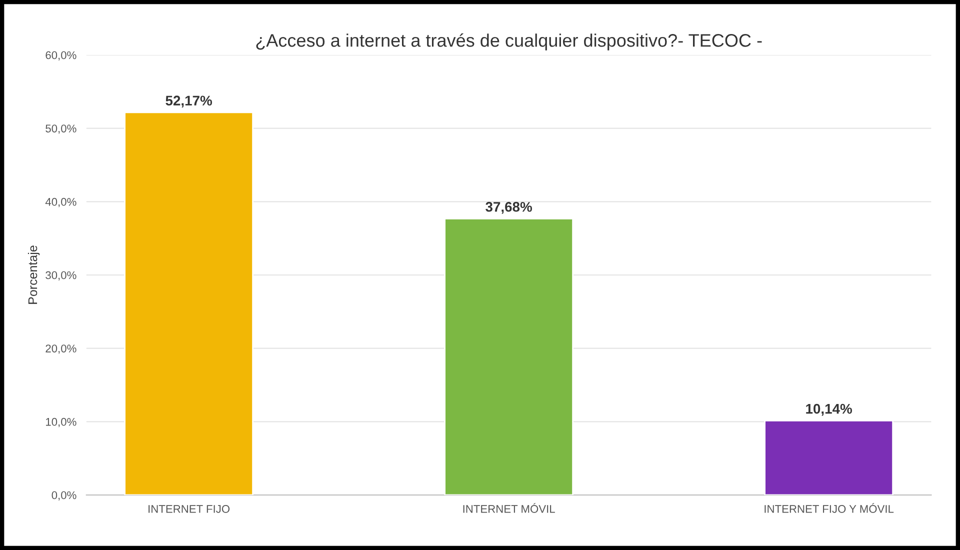  I want to click on y-tick-label: 10,0%, so click(61, 423).